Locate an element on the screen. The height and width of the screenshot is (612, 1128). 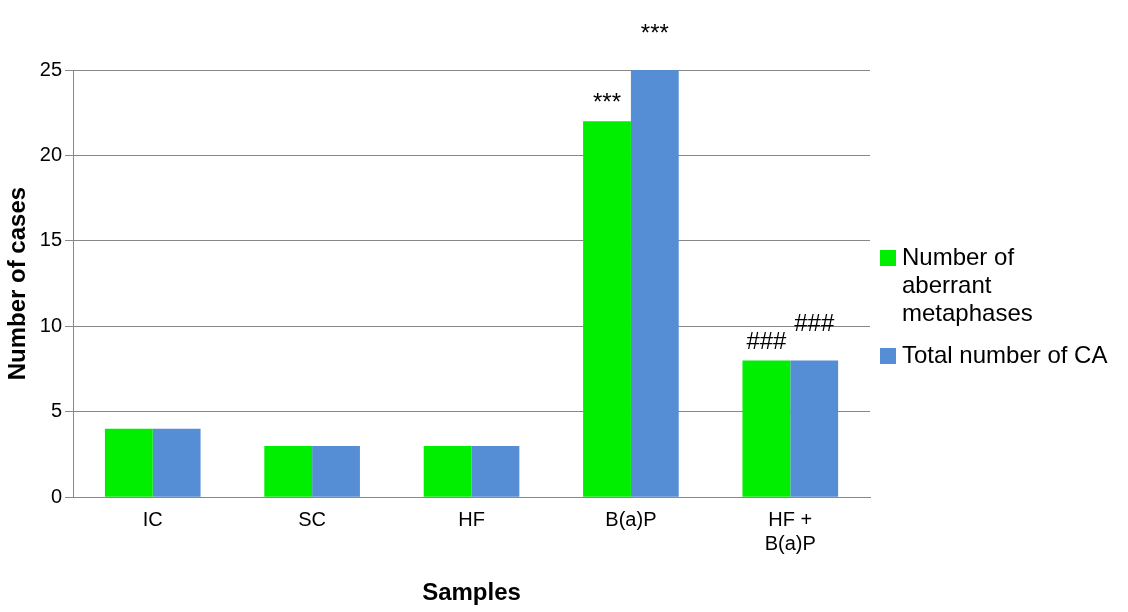
y-tick-label: 20 is located at coordinates (51, 153).